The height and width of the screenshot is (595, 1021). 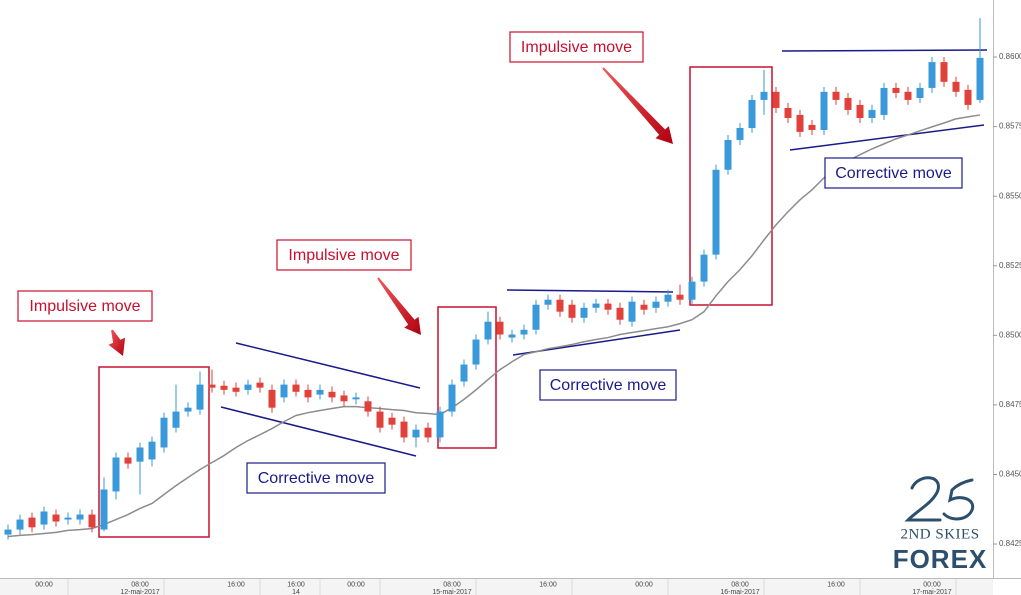 What do you see at coordinates (139, 592) in the screenshot?
I see `x-date-label: 12-mai-2017` at bounding box center [139, 592].